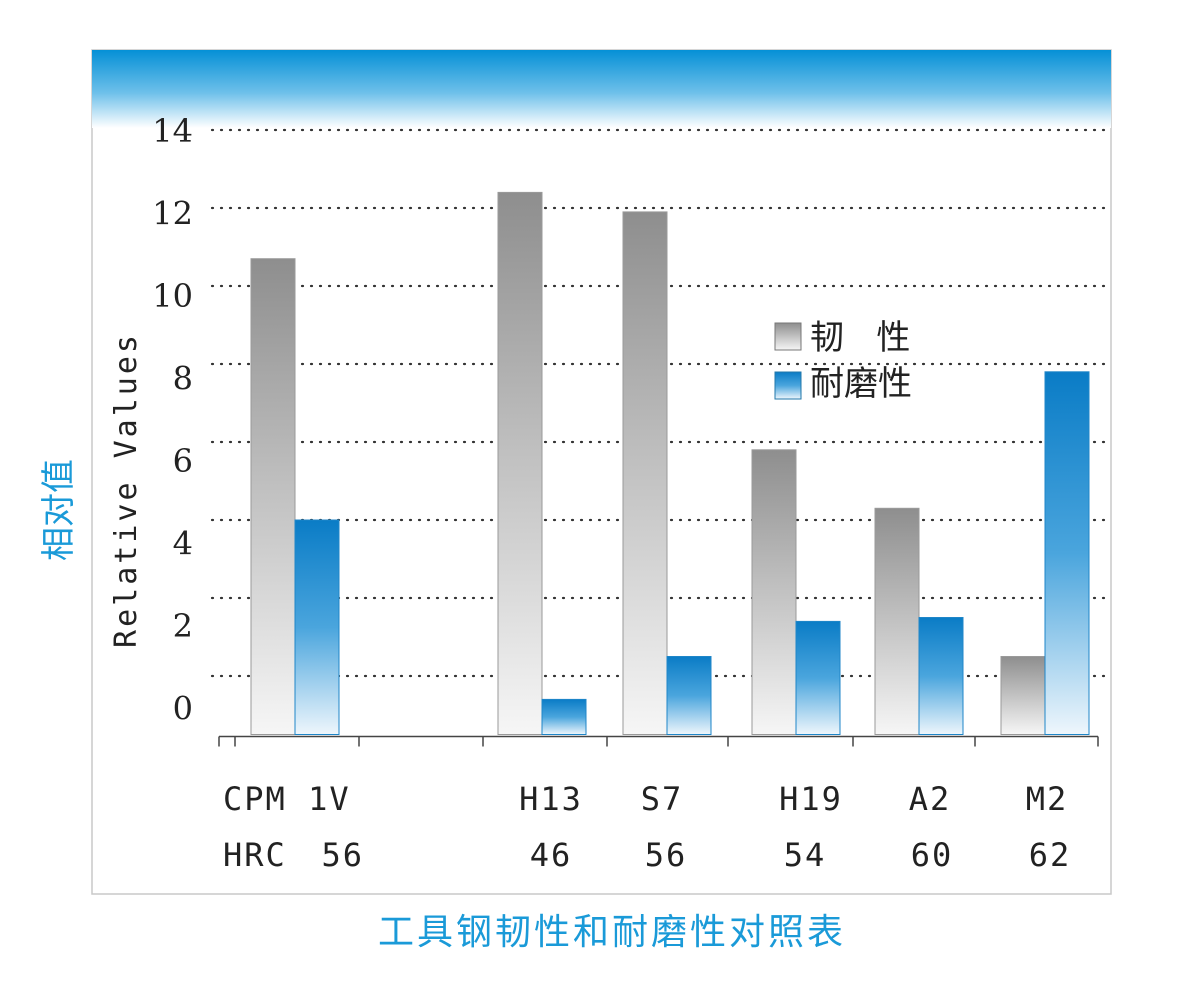 The width and height of the screenshot is (1191, 983). What do you see at coordinates (59, 510) in the screenshot?
I see `y-axis-label-cn: 相对值` at bounding box center [59, 510].